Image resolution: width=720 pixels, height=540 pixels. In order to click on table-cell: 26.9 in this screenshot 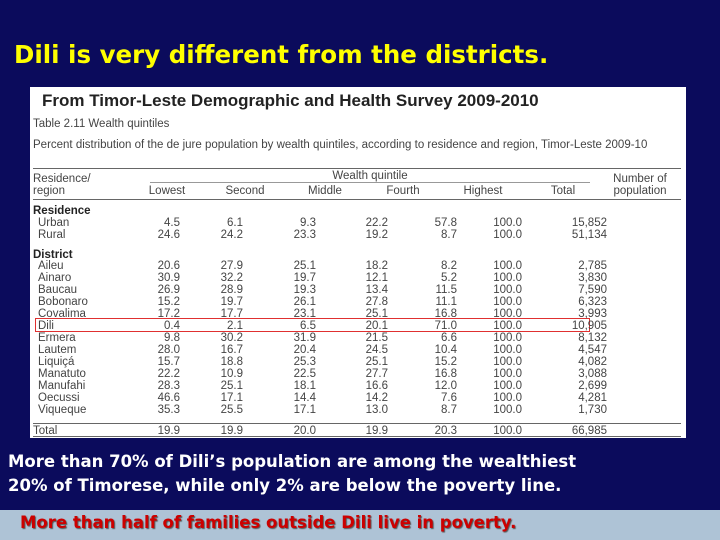, I will do `click(168, 290)`.